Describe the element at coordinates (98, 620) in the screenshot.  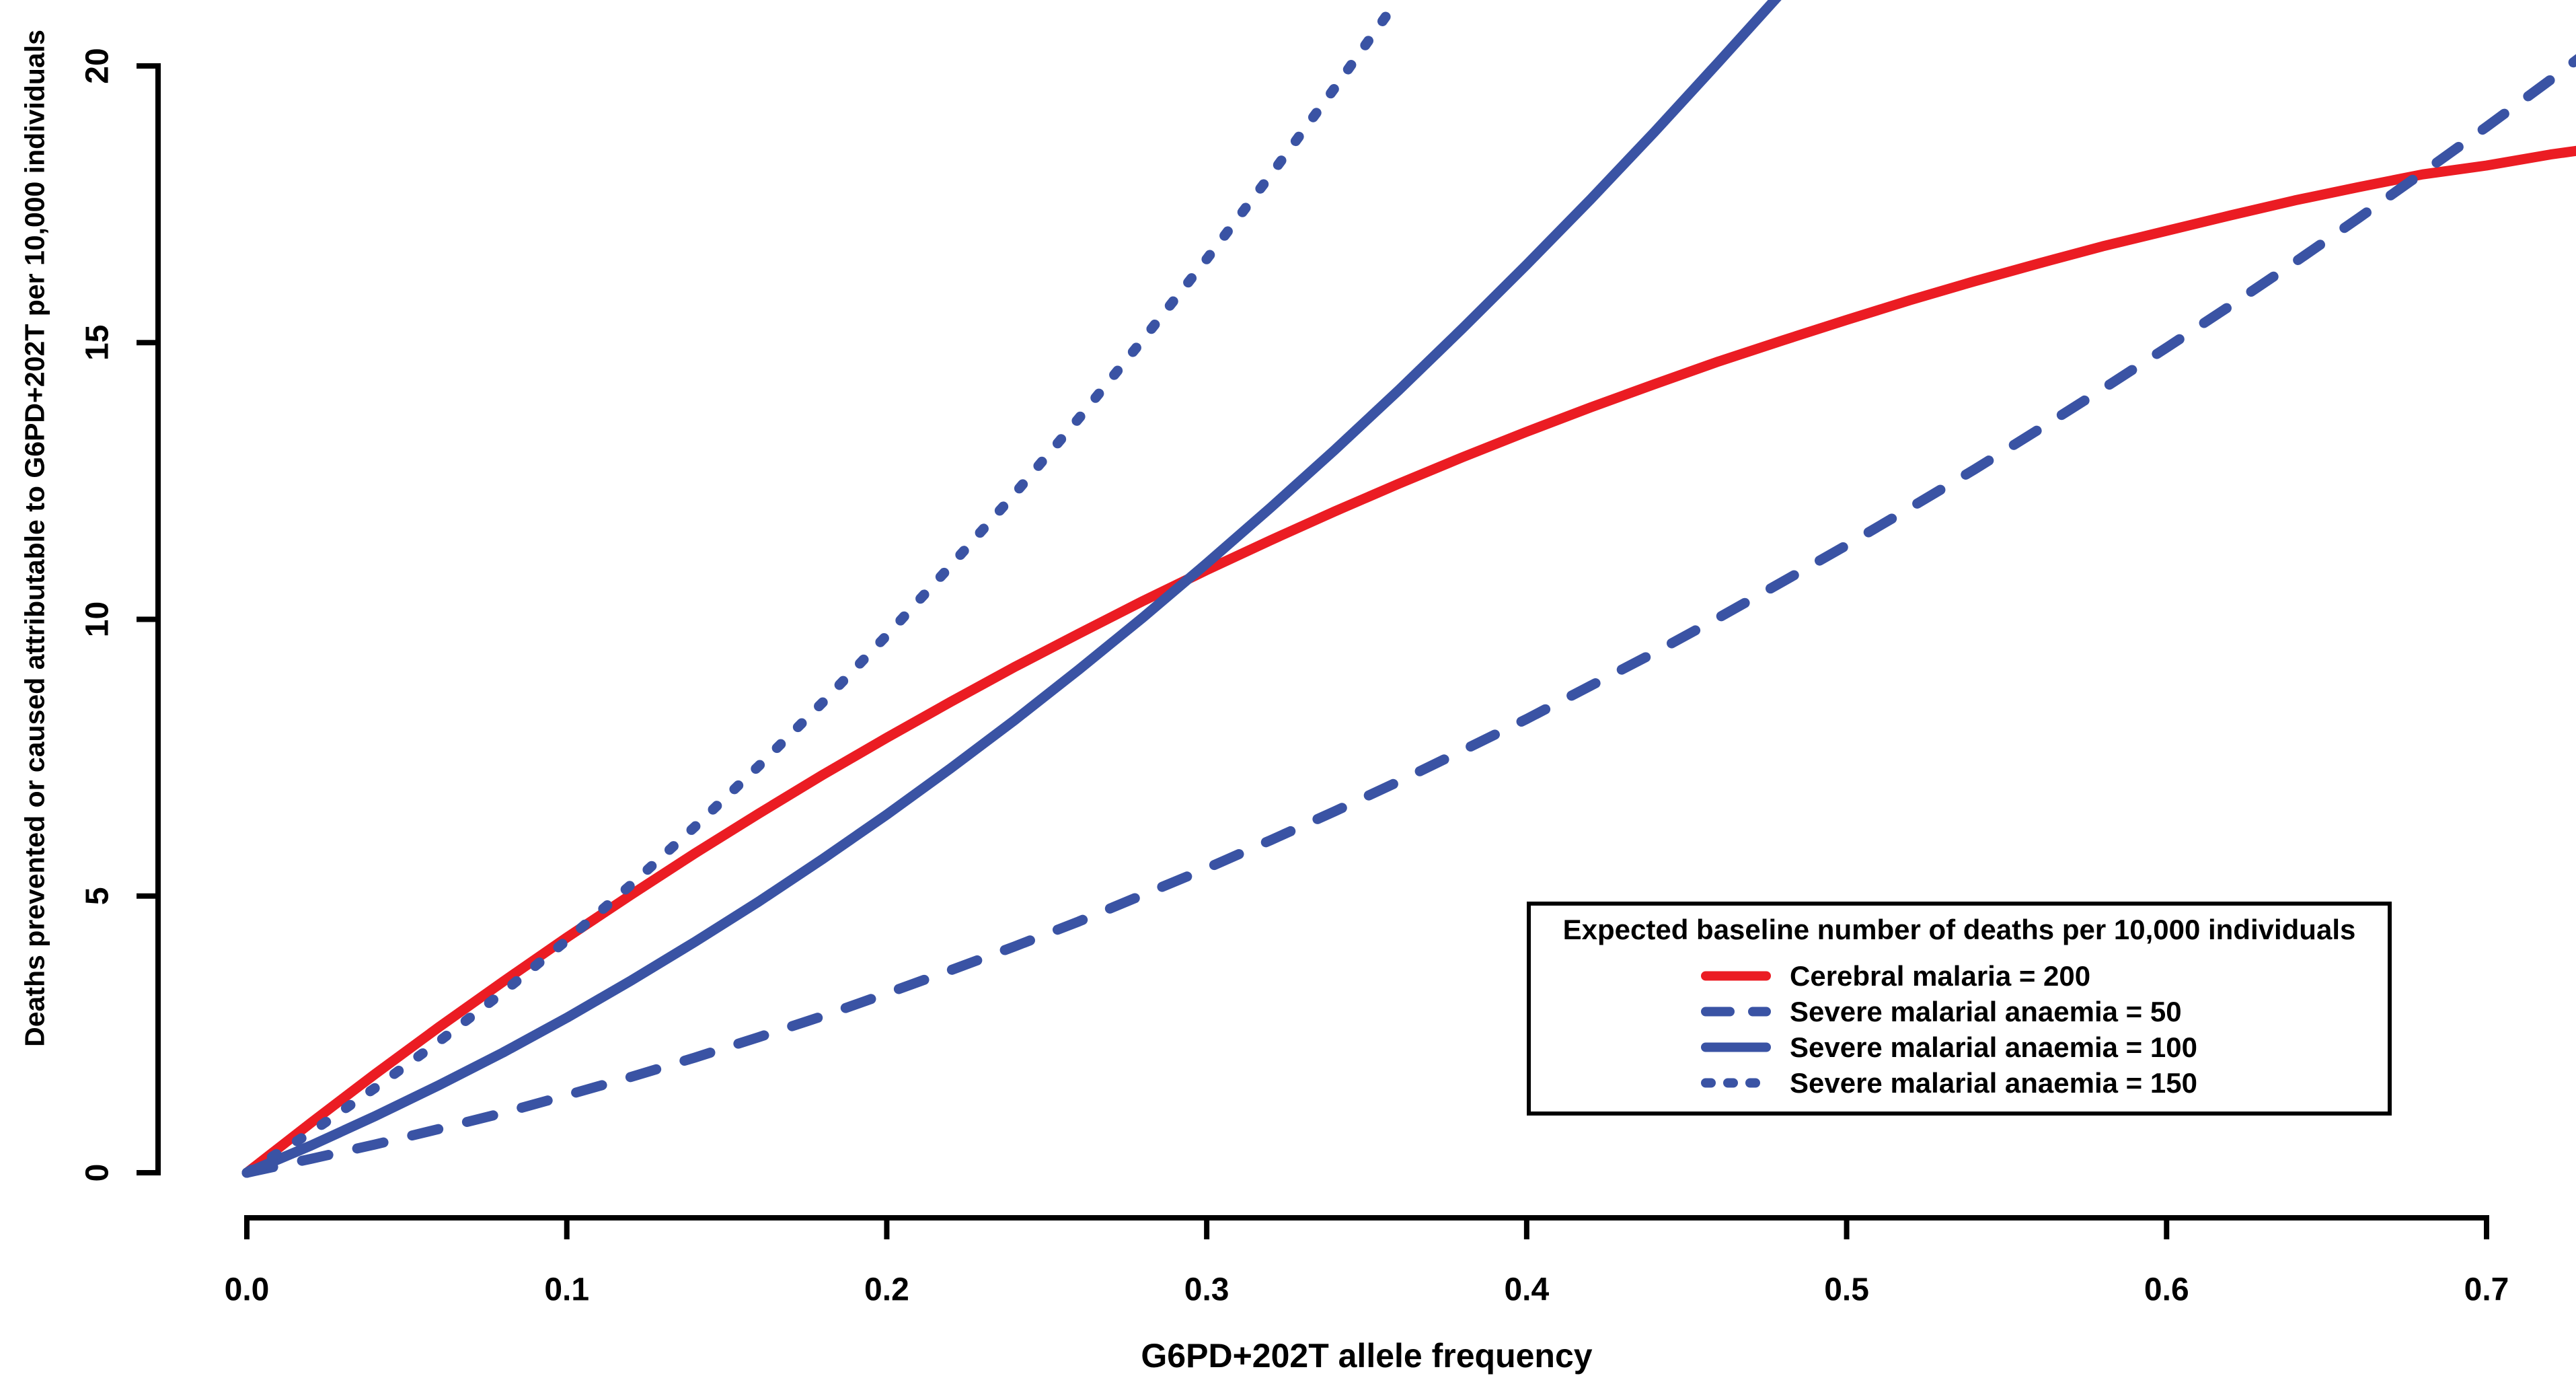
I see `y-axis-tick-label: 10` at that location.